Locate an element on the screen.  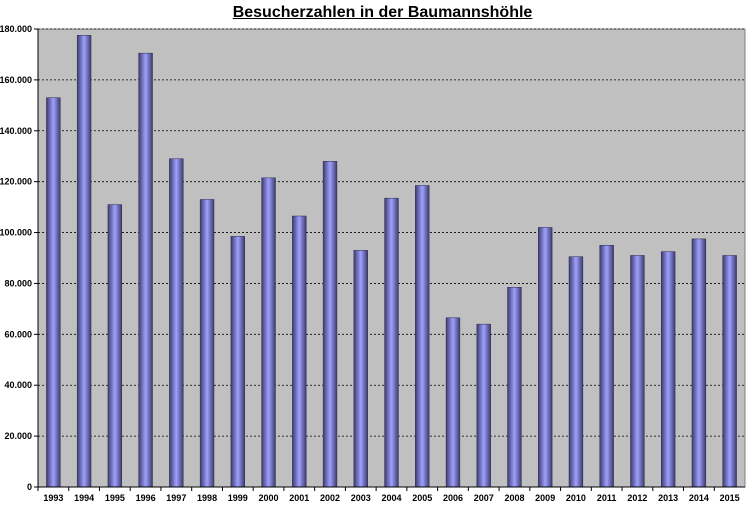
bar-2012 is located at coordinates (637, 371).